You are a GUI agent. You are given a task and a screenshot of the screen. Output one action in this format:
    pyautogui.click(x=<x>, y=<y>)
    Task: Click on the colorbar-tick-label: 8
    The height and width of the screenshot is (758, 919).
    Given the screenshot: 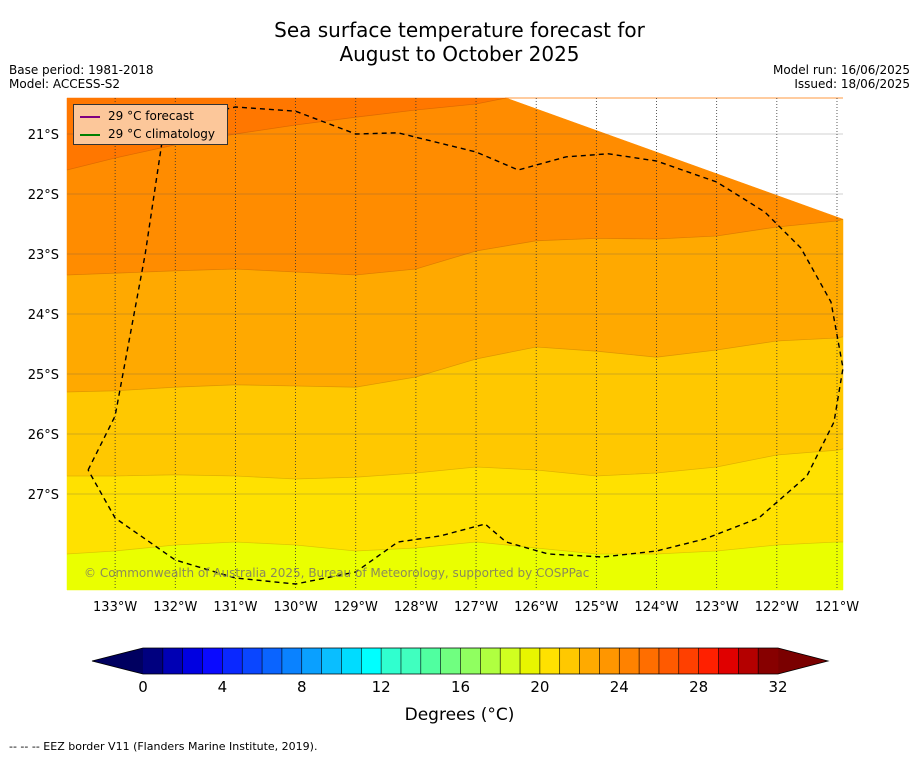 What is the action you would take?
    pyautogui.click(x=302, y=687)
    